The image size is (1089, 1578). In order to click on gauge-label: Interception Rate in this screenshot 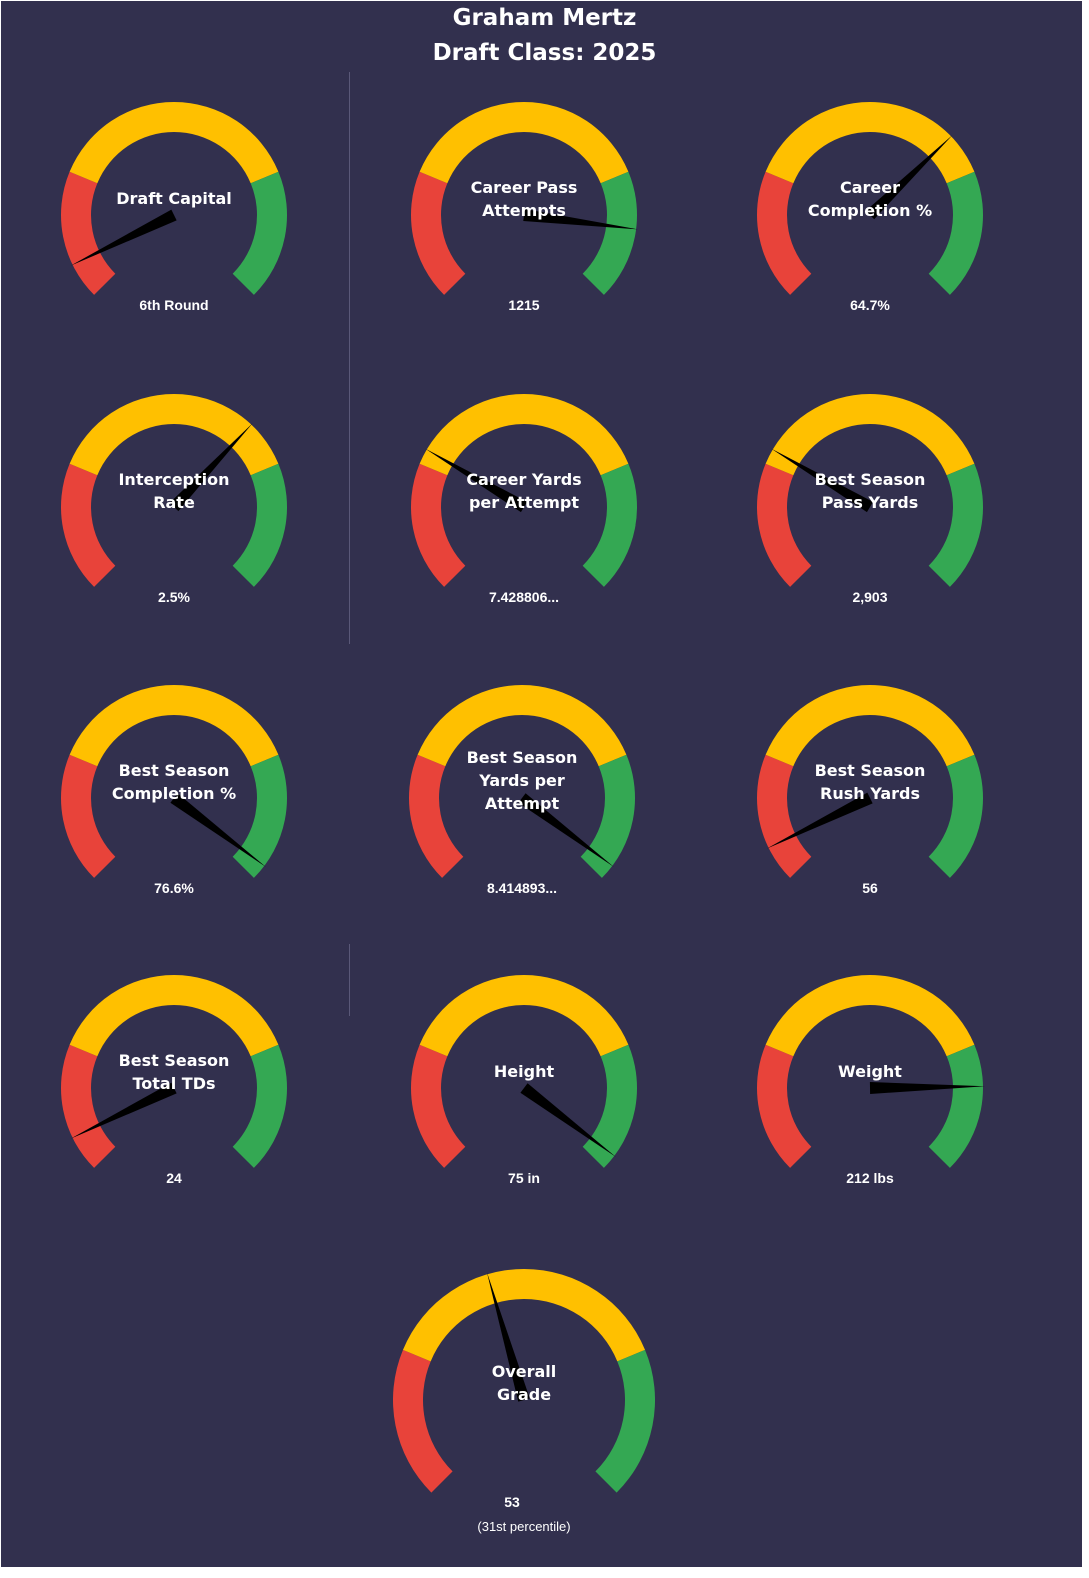, I will do `click(174, 491)`.